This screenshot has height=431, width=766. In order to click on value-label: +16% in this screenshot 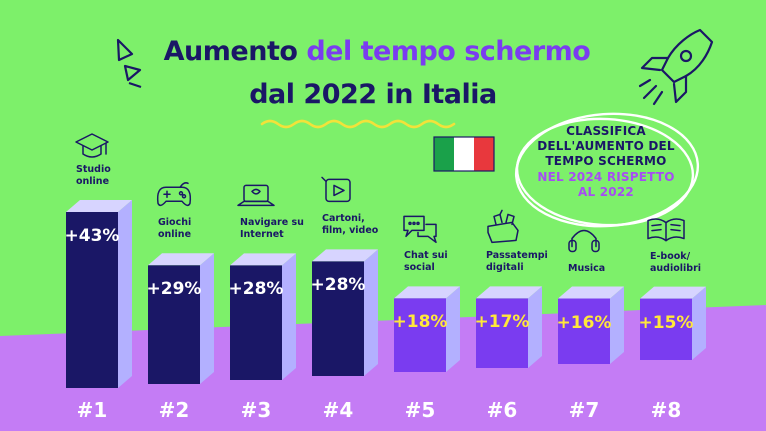, I will do `click(584, 322)`.